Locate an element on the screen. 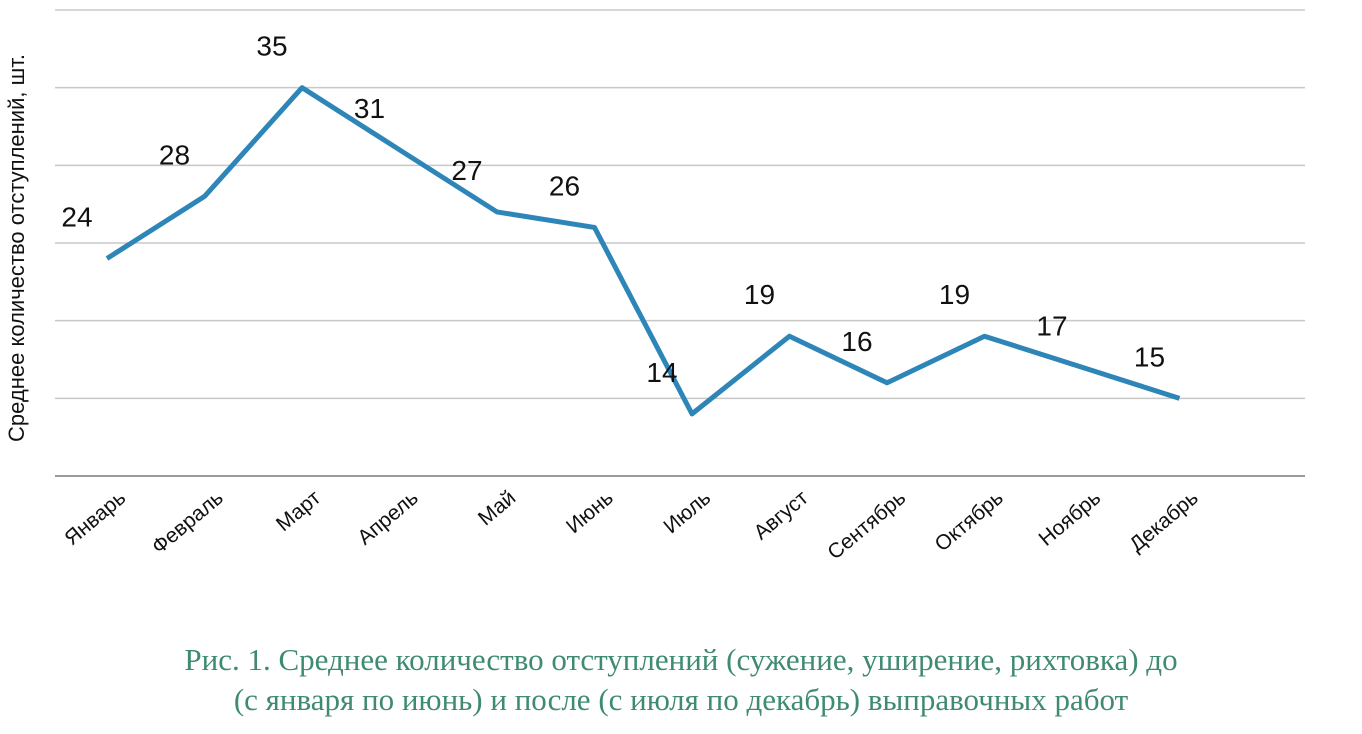  data-label: 24 is located at coordinates (76, 217).